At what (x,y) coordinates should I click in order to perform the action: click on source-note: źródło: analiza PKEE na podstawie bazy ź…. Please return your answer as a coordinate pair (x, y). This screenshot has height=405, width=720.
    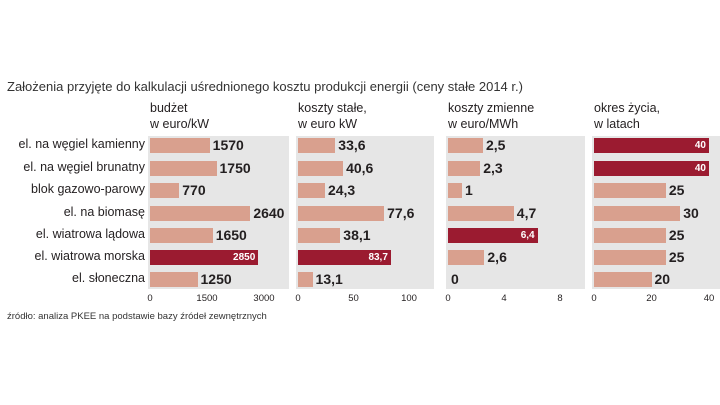
    Looking at the image, I should click on (137, 316).